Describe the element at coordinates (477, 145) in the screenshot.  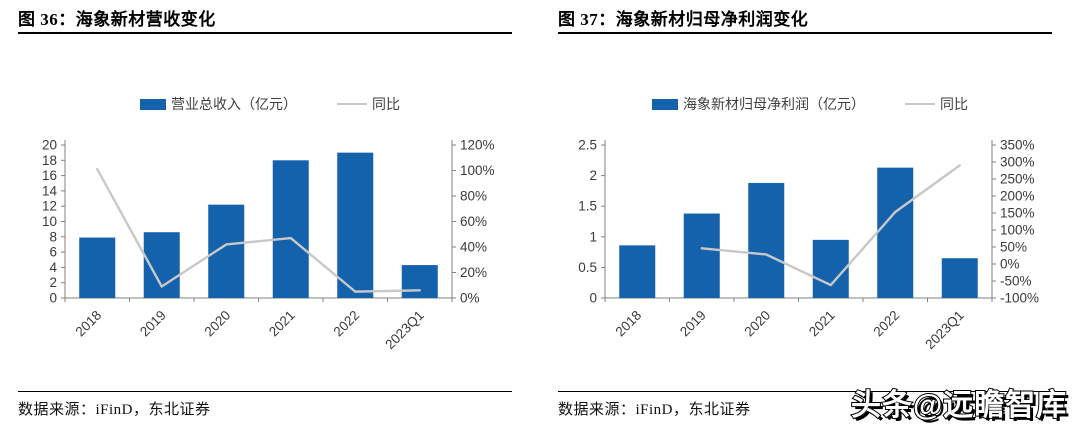
I see `right-axis-tick-label: 120%` at that location.